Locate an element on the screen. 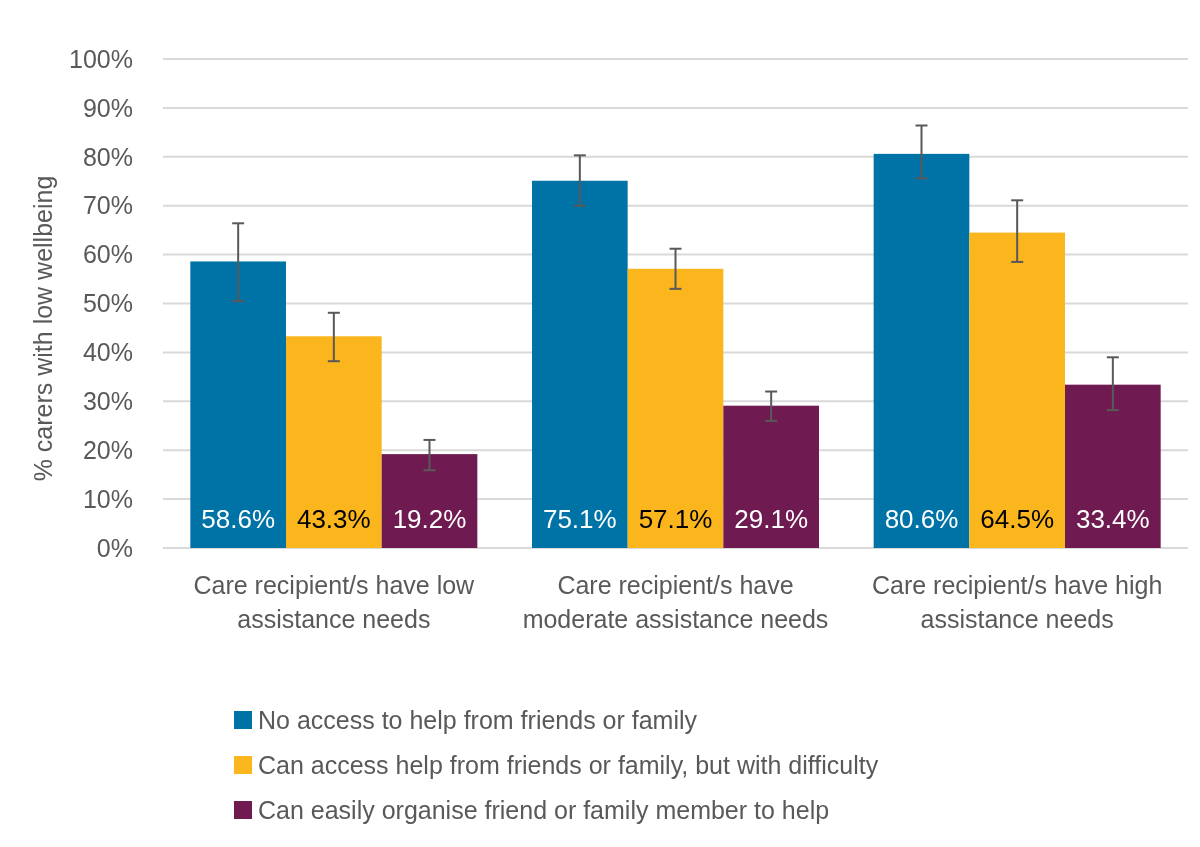  data-label: 80.6% is located at coordinates (921, 519).